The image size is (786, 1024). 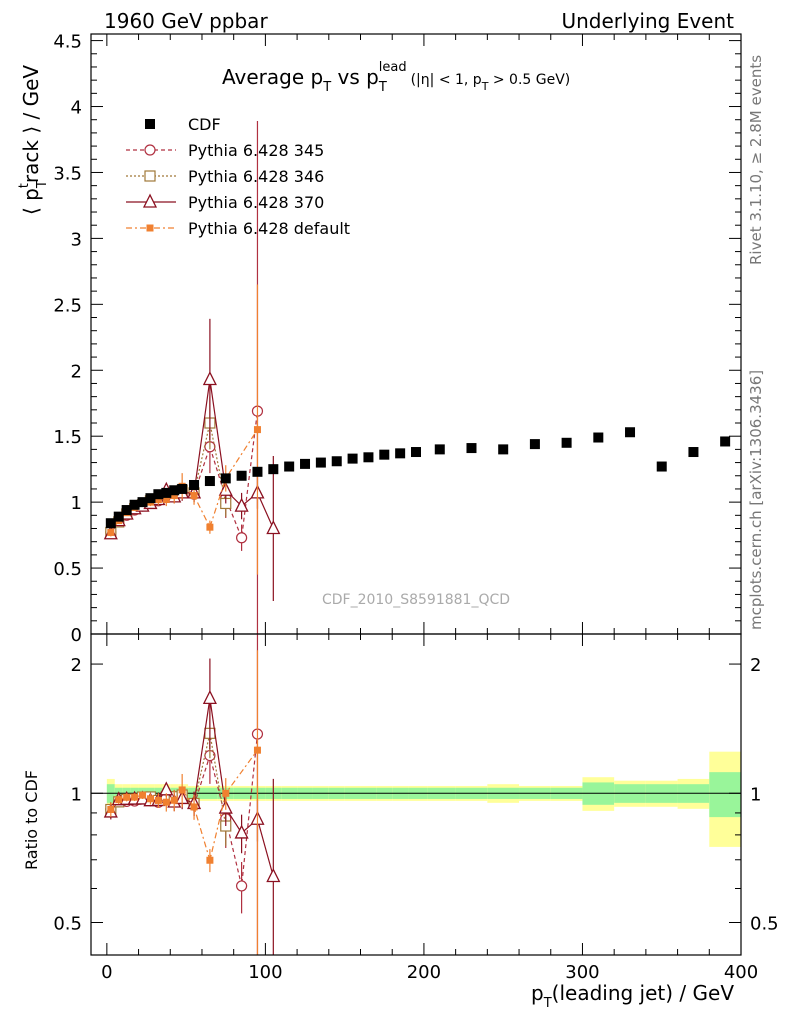 What do you see at coordinates (418, 478) in the screenshot?
I see `data-series` at bounding box center [418, 478].